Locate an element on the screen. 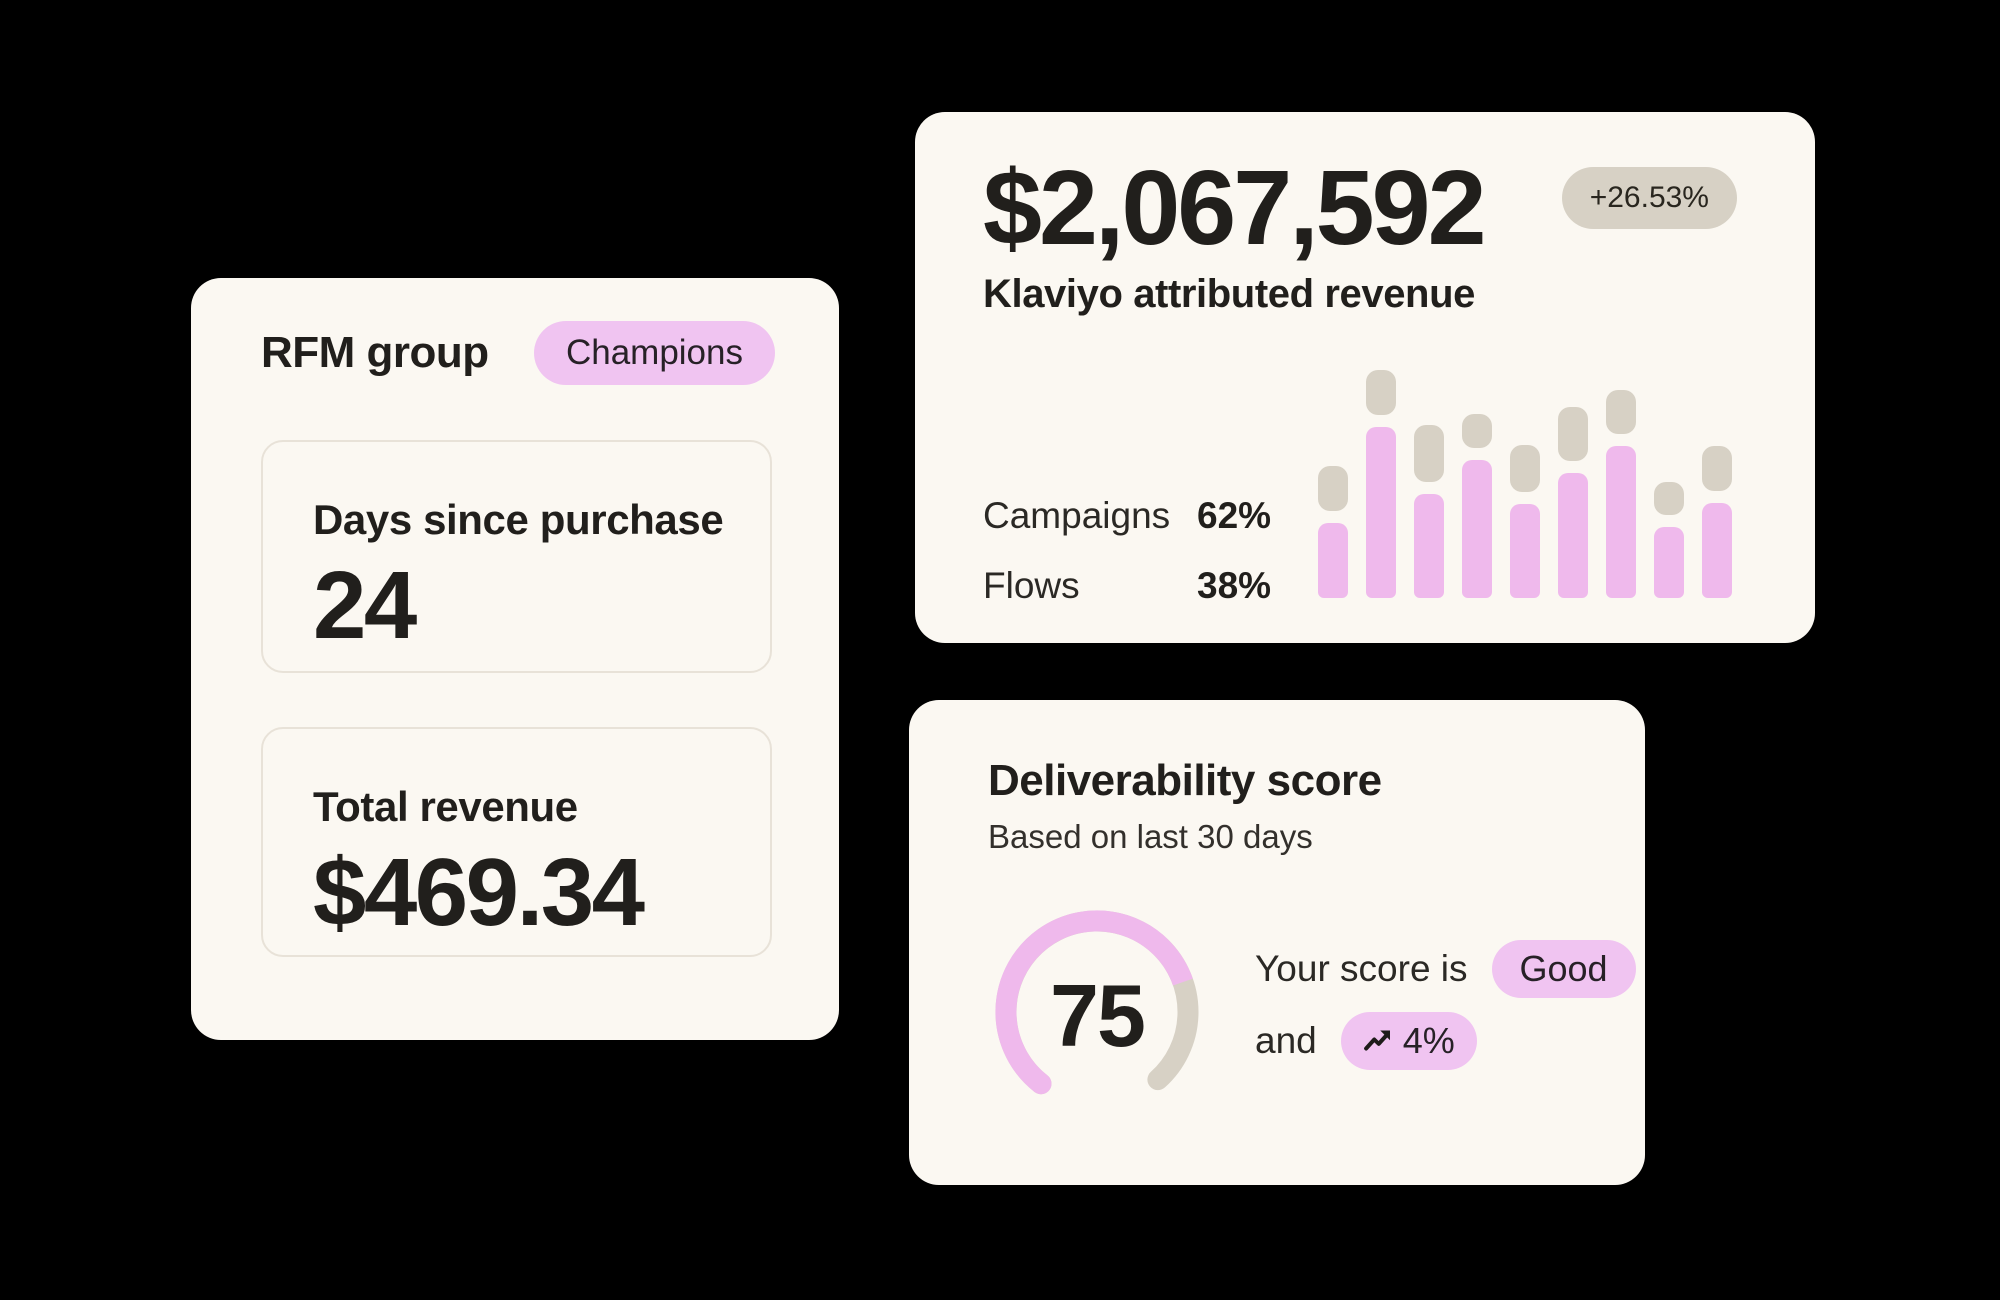 The height and width of the screenshot is (1300, 2000). rfm-card-title: RFM group is located at coordinates (375, 352).